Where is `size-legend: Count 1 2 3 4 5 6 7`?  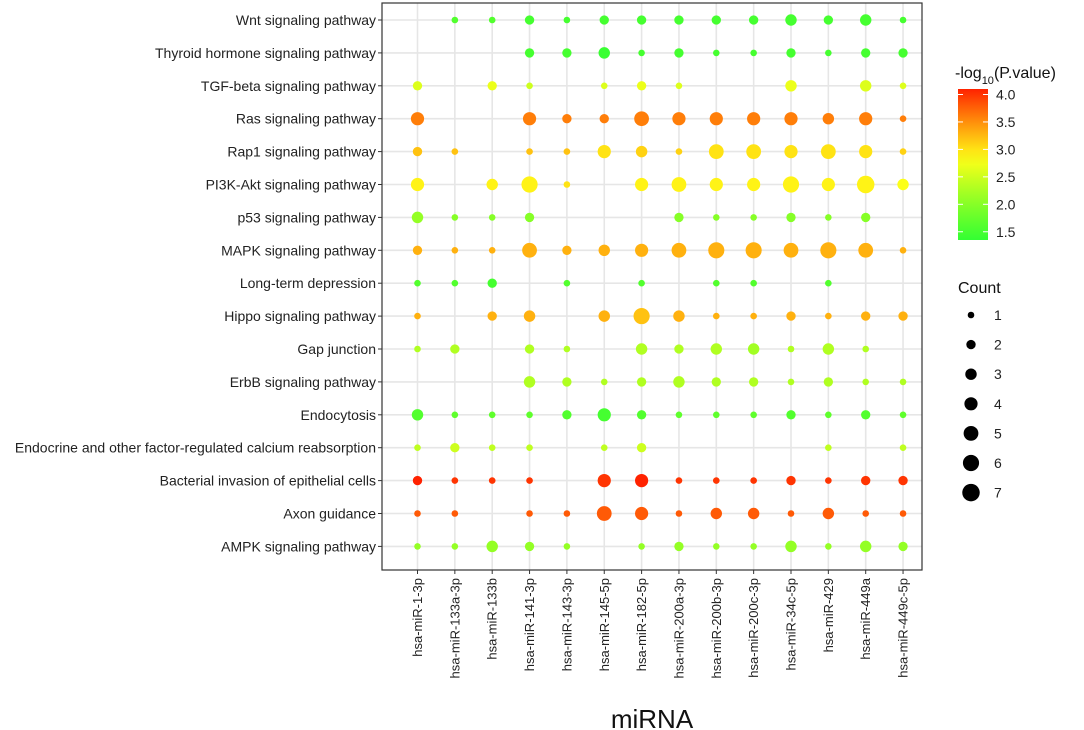 size-legend: Count 1 2 3 4 5 6 7 is located at coordinates (980, 391).